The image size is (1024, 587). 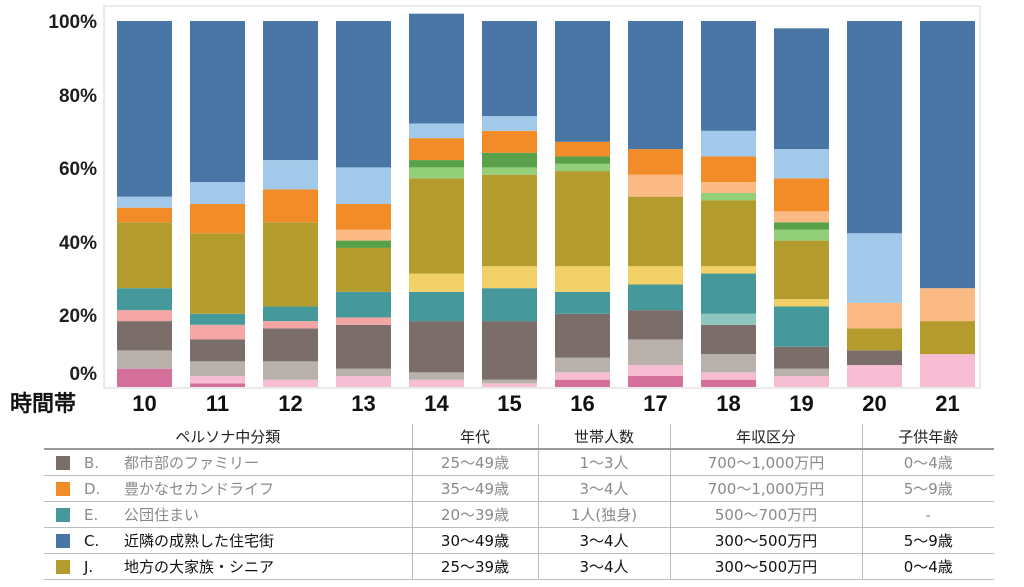 What do you see at coordinates (927, 488) in the screenshot?
I see `child-age-cell: 5〜9歳` at bounding box center [927, 488].